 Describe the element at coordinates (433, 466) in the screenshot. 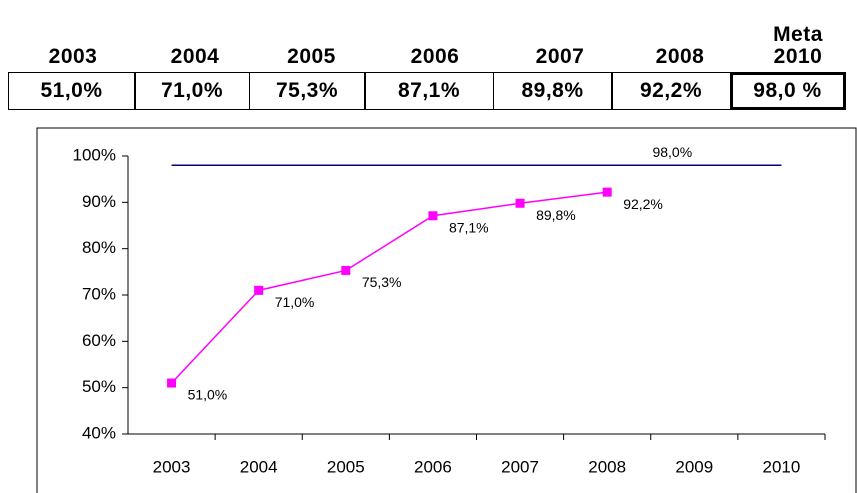

I see `x-tick-label: 2006` at that location.